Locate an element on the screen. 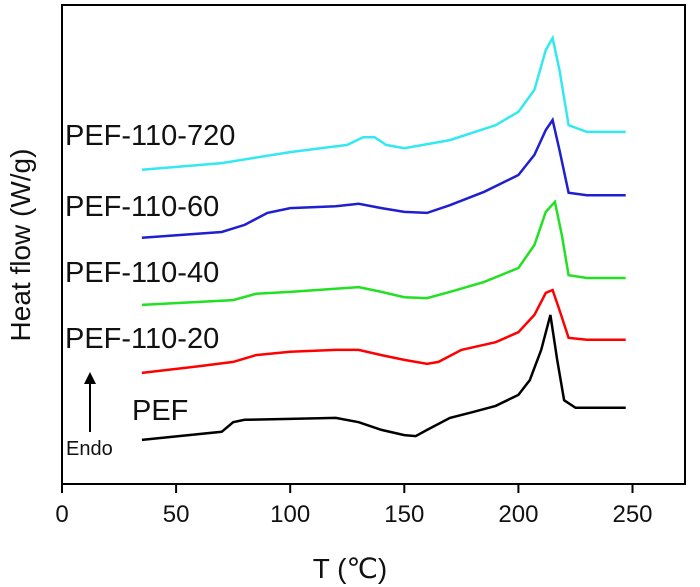  arrow-head is located at coordinates (90, 378).